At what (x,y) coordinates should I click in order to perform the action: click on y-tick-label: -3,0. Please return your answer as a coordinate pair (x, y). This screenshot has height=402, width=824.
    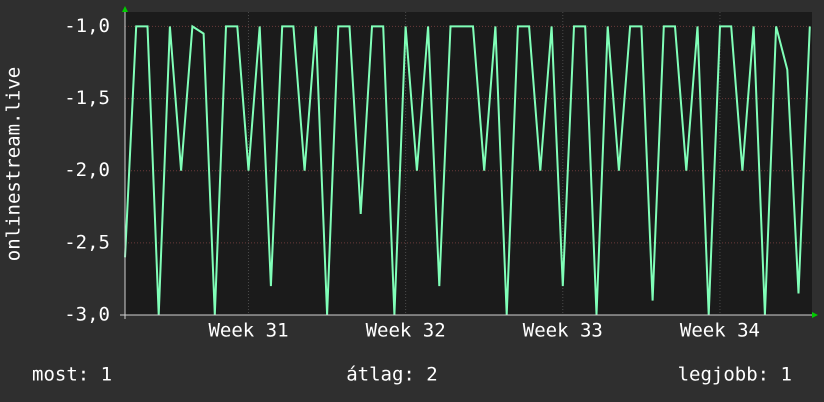
    Looking at the image, I should click on (87, 315).